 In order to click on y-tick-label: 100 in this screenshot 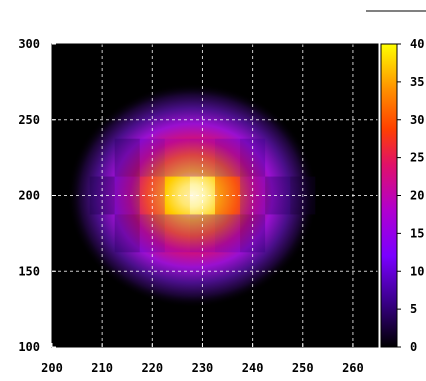, I will do `click(29, 347)`.